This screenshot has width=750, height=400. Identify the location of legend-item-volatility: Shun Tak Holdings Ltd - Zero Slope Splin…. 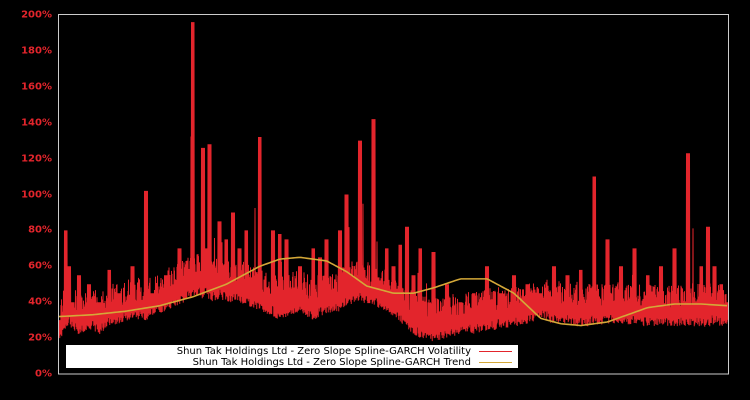
(347, 351).